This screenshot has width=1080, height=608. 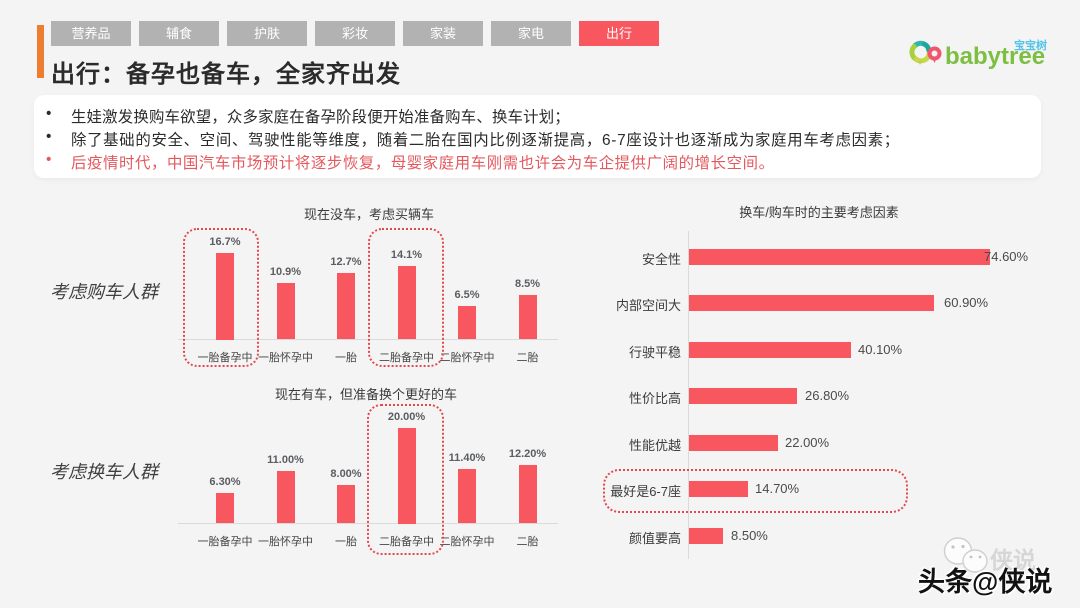 What do you see at coordinates (1030, 45) in the screenshot?
I see `svg-text: 宝宝树` at bounding box center [1030, 45].